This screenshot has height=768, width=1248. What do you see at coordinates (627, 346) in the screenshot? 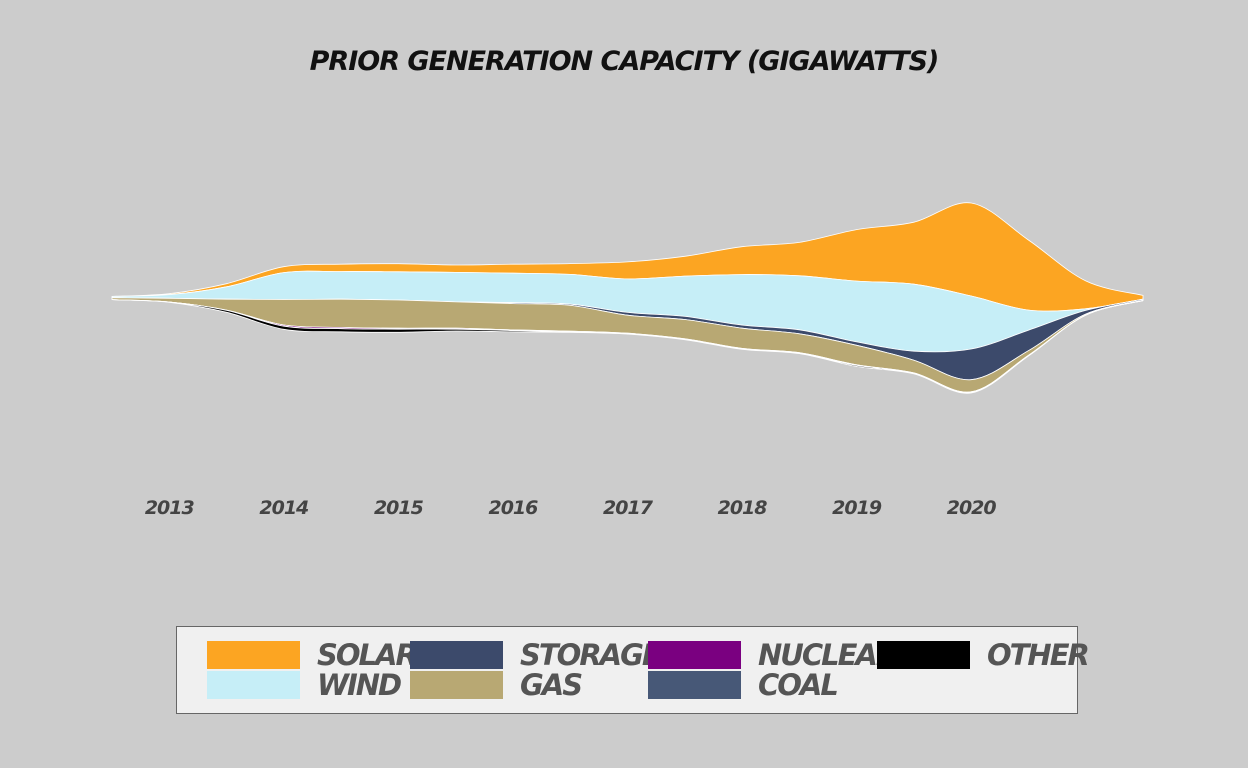
I see `stream-layer-other` at bounding box center [627, 346].